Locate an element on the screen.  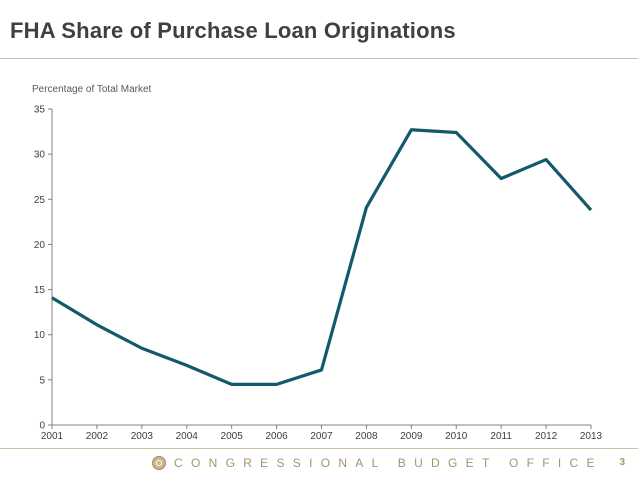
org-name: CONGRESSIONAL BUDGET OFFICE is located at coordinates (388, 463).